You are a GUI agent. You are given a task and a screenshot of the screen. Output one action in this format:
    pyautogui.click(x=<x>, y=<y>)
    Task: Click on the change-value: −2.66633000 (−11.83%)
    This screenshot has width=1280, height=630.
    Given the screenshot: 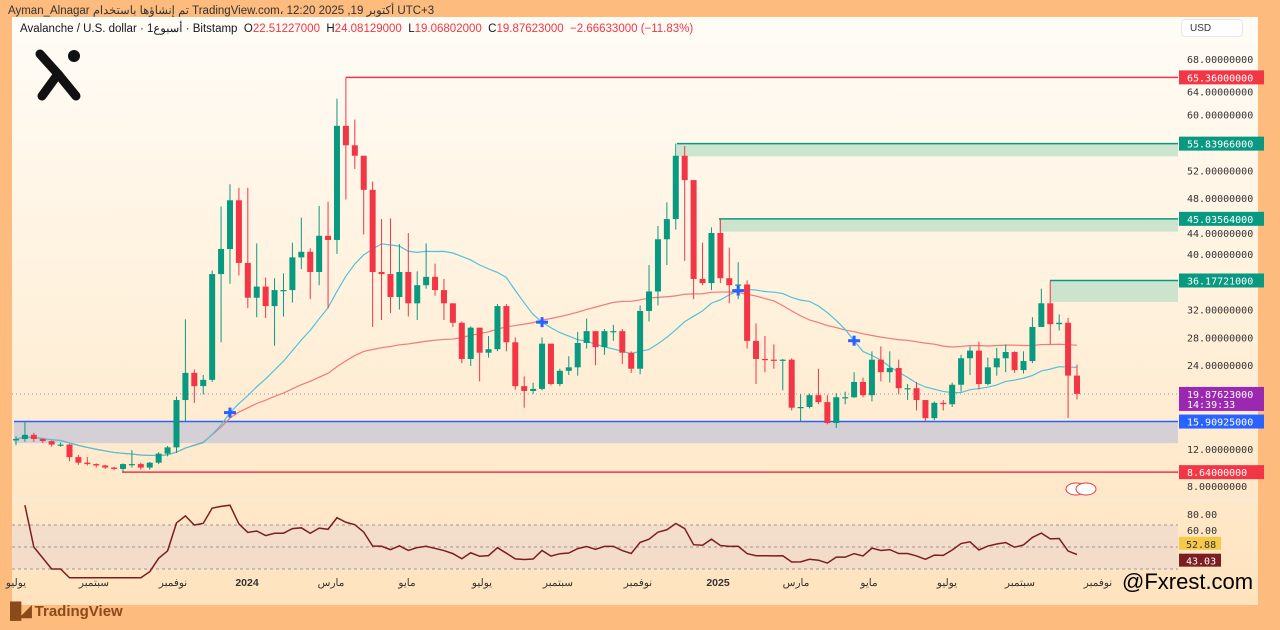 What is the action you would take?
    pyautogui.click(x=632, y=29)
    